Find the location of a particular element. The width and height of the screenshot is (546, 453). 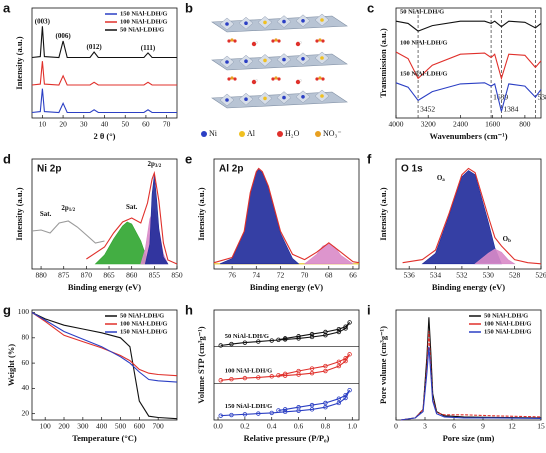

x-axis-label: Temperature (°C) is located at coordinates (104, 438).